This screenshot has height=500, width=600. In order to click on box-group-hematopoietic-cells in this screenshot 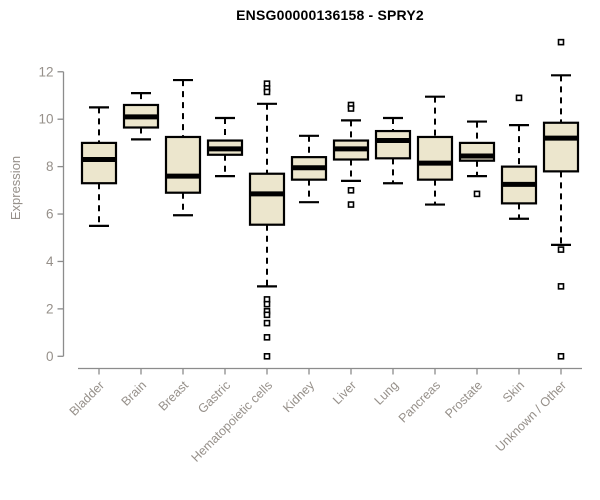, I will do `click(267, 220)`.